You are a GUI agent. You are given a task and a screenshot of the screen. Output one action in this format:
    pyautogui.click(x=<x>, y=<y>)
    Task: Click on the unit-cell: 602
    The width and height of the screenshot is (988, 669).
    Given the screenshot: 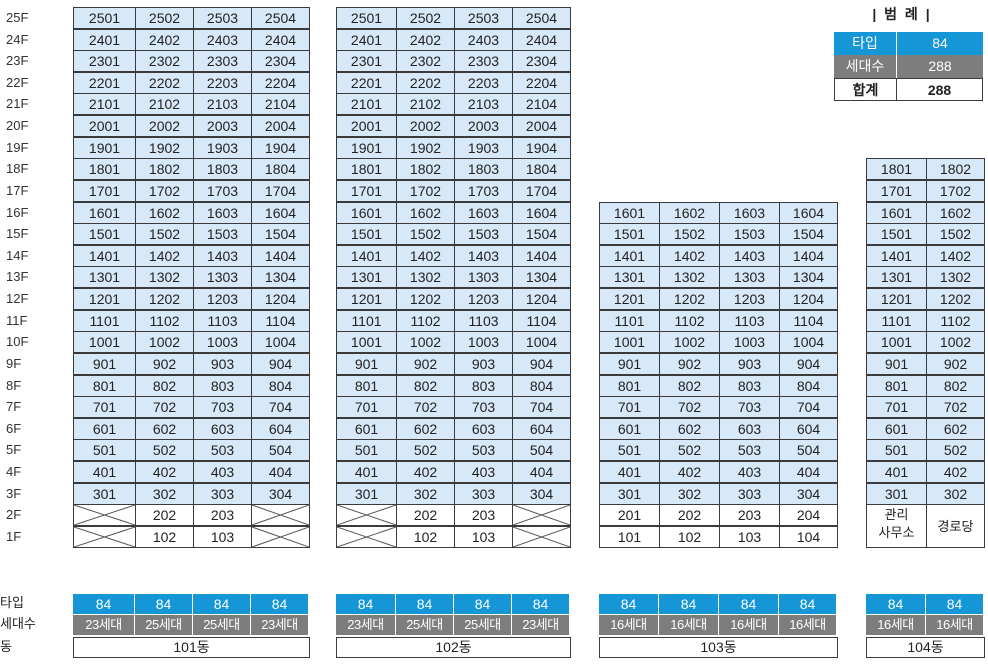 What is the action you would take?
    pyautogui.click(x=955, y=428)
    